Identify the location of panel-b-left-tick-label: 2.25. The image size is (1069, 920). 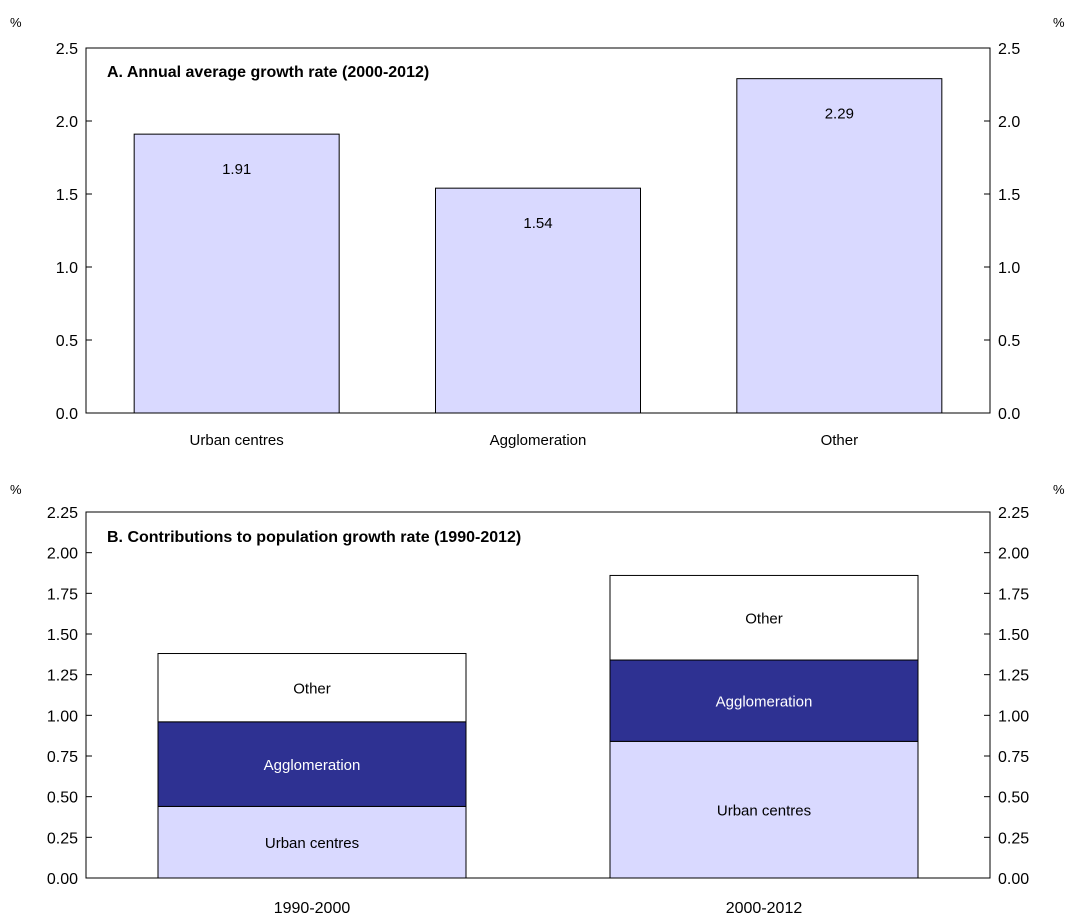
(62, 513).